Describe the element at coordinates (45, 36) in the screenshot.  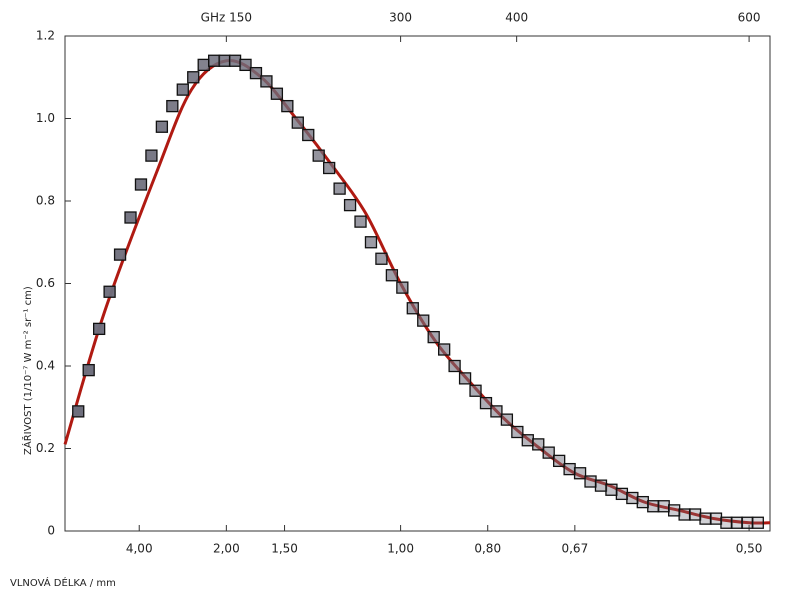
I see `y-tick-label: 1.2` at that location.